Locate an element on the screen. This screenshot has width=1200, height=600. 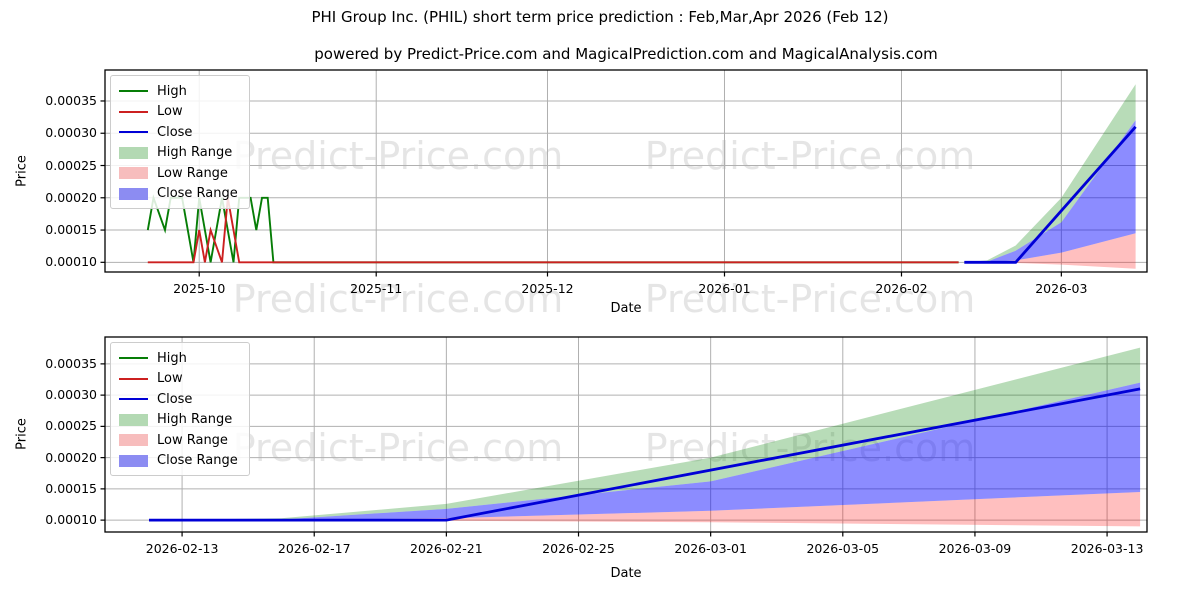
x-tick-label: 2026-01 is located at coordinates (724, 288).